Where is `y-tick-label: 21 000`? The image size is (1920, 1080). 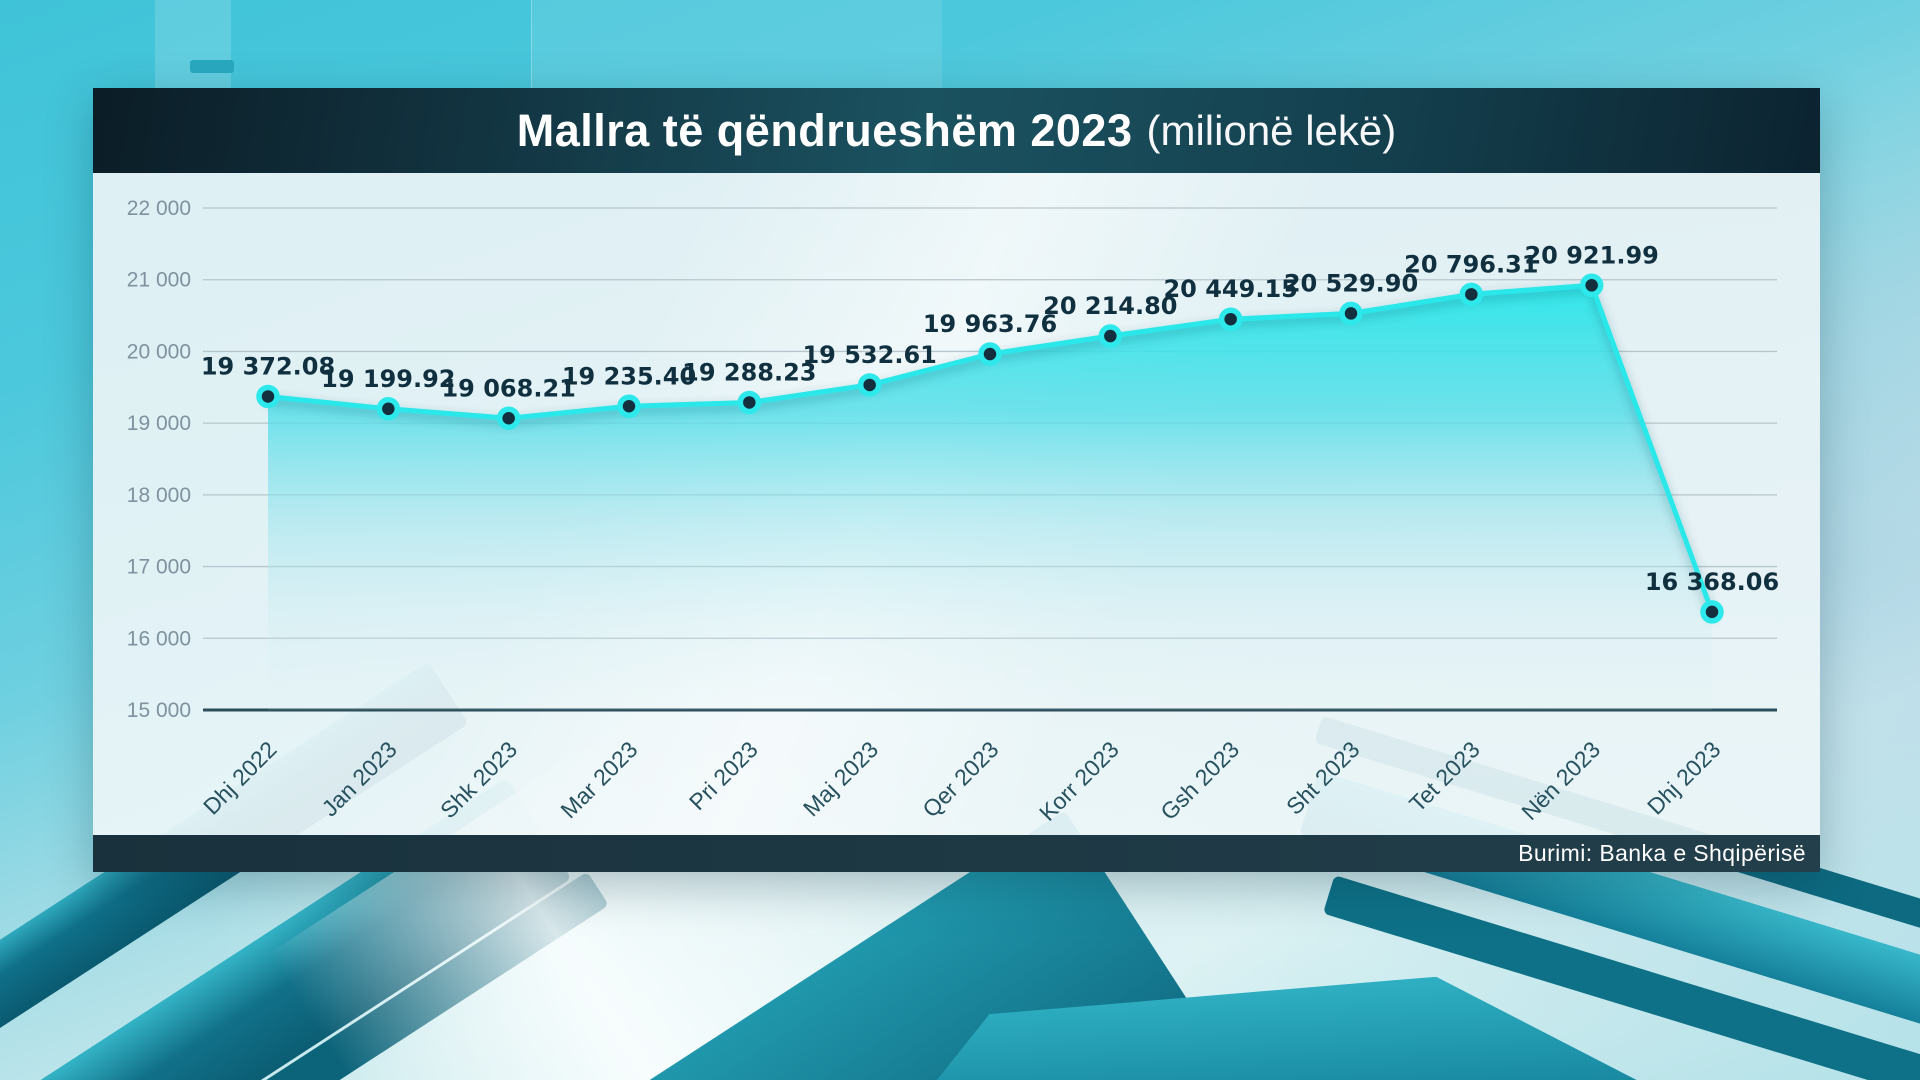
y-tick-label: 21 000 is located at coordinates (159, 280).